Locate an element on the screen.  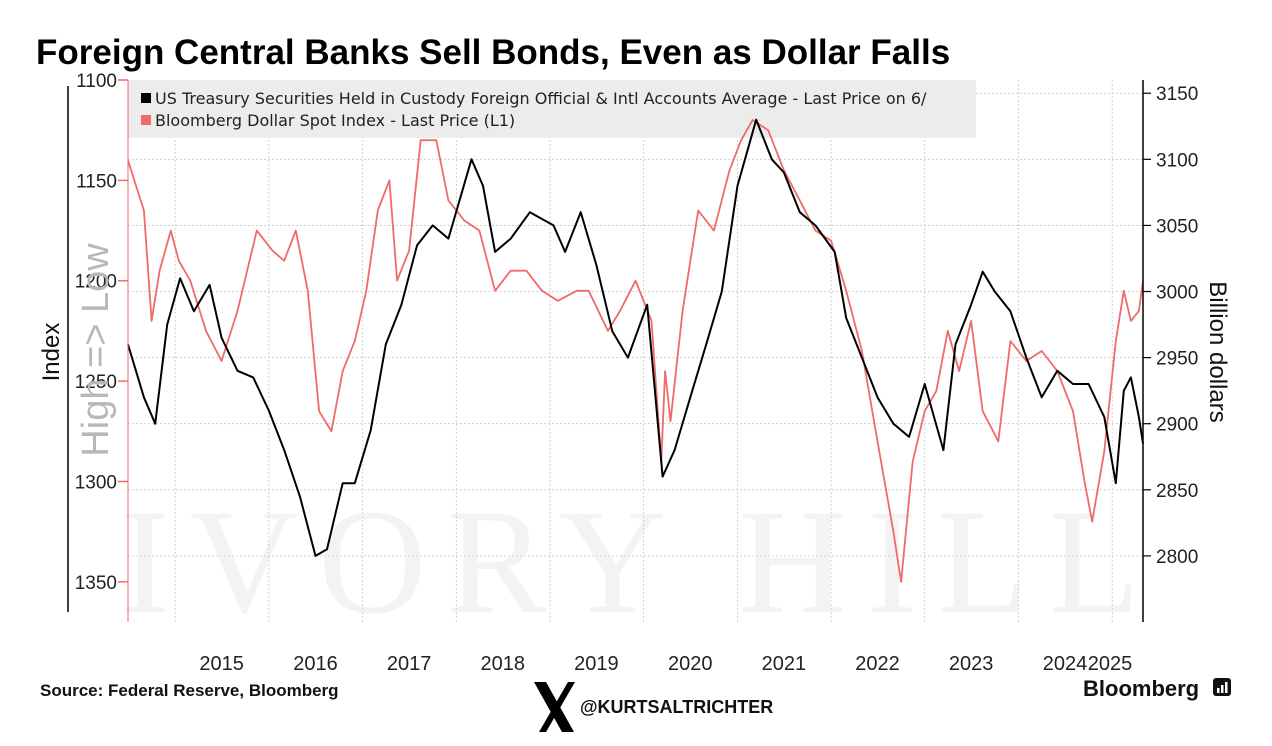
x-tick-label: 2018 is located at coordinates (503, 664).